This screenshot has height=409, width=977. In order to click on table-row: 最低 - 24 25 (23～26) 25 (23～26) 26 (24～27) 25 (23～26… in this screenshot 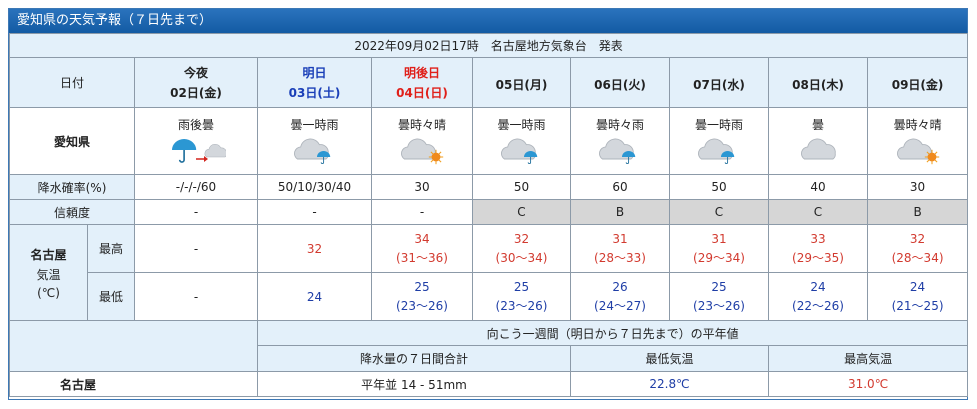, I will do `click(489, 296)`.